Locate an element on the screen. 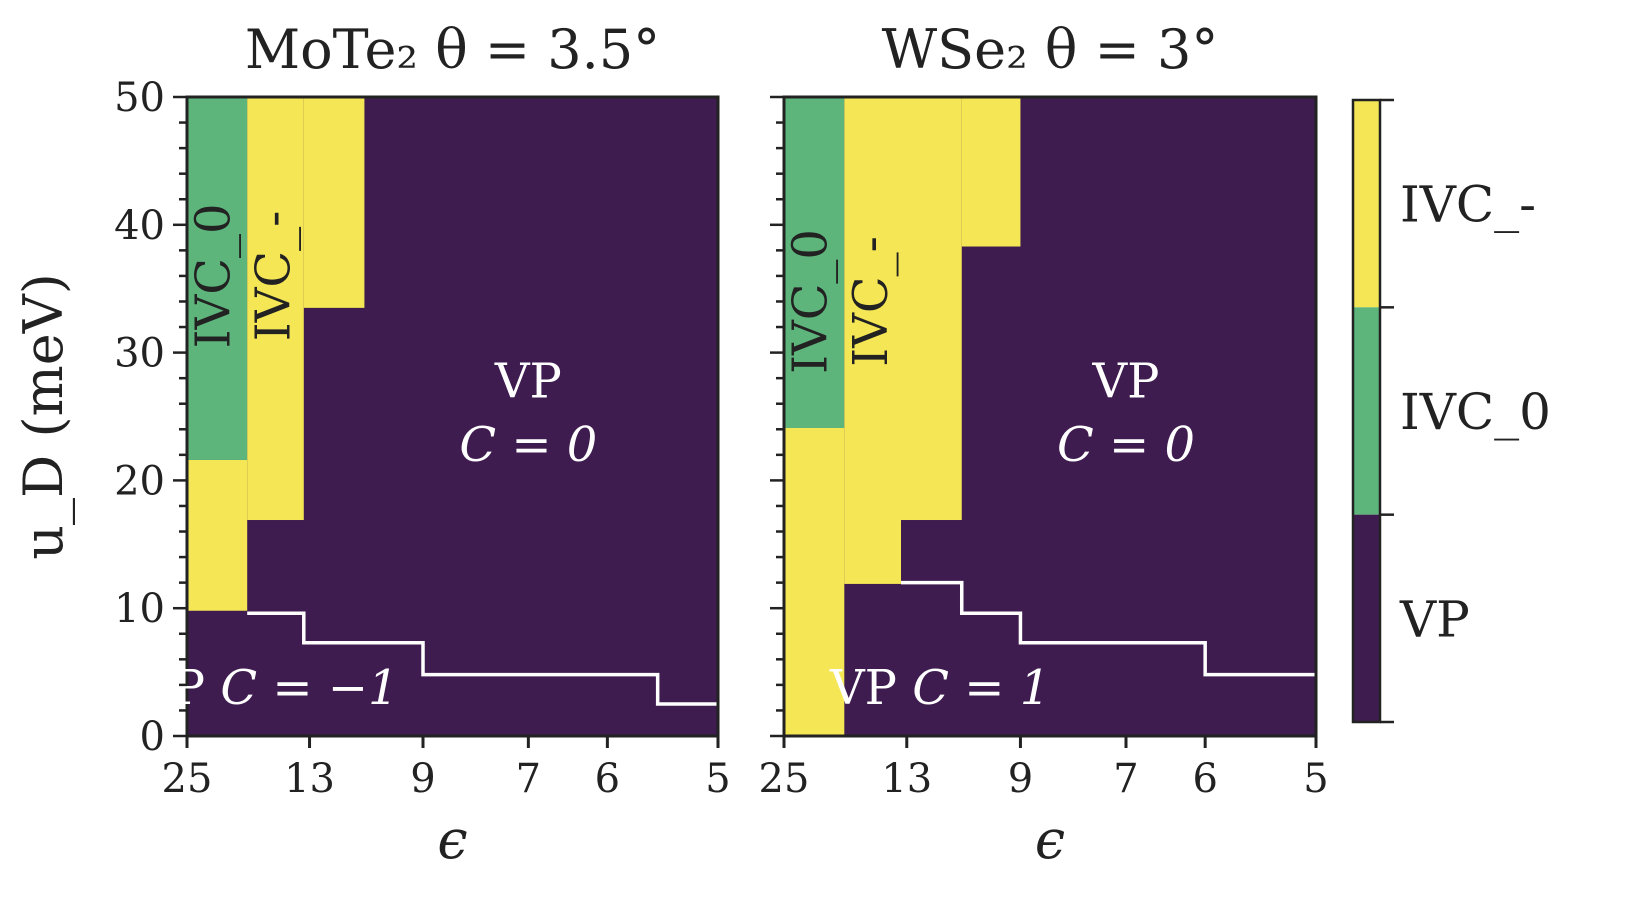 This screenshot has width=1628, height=902. colorbar: IVC_- IVC_0 VP is located at coordinates (1451, 411).